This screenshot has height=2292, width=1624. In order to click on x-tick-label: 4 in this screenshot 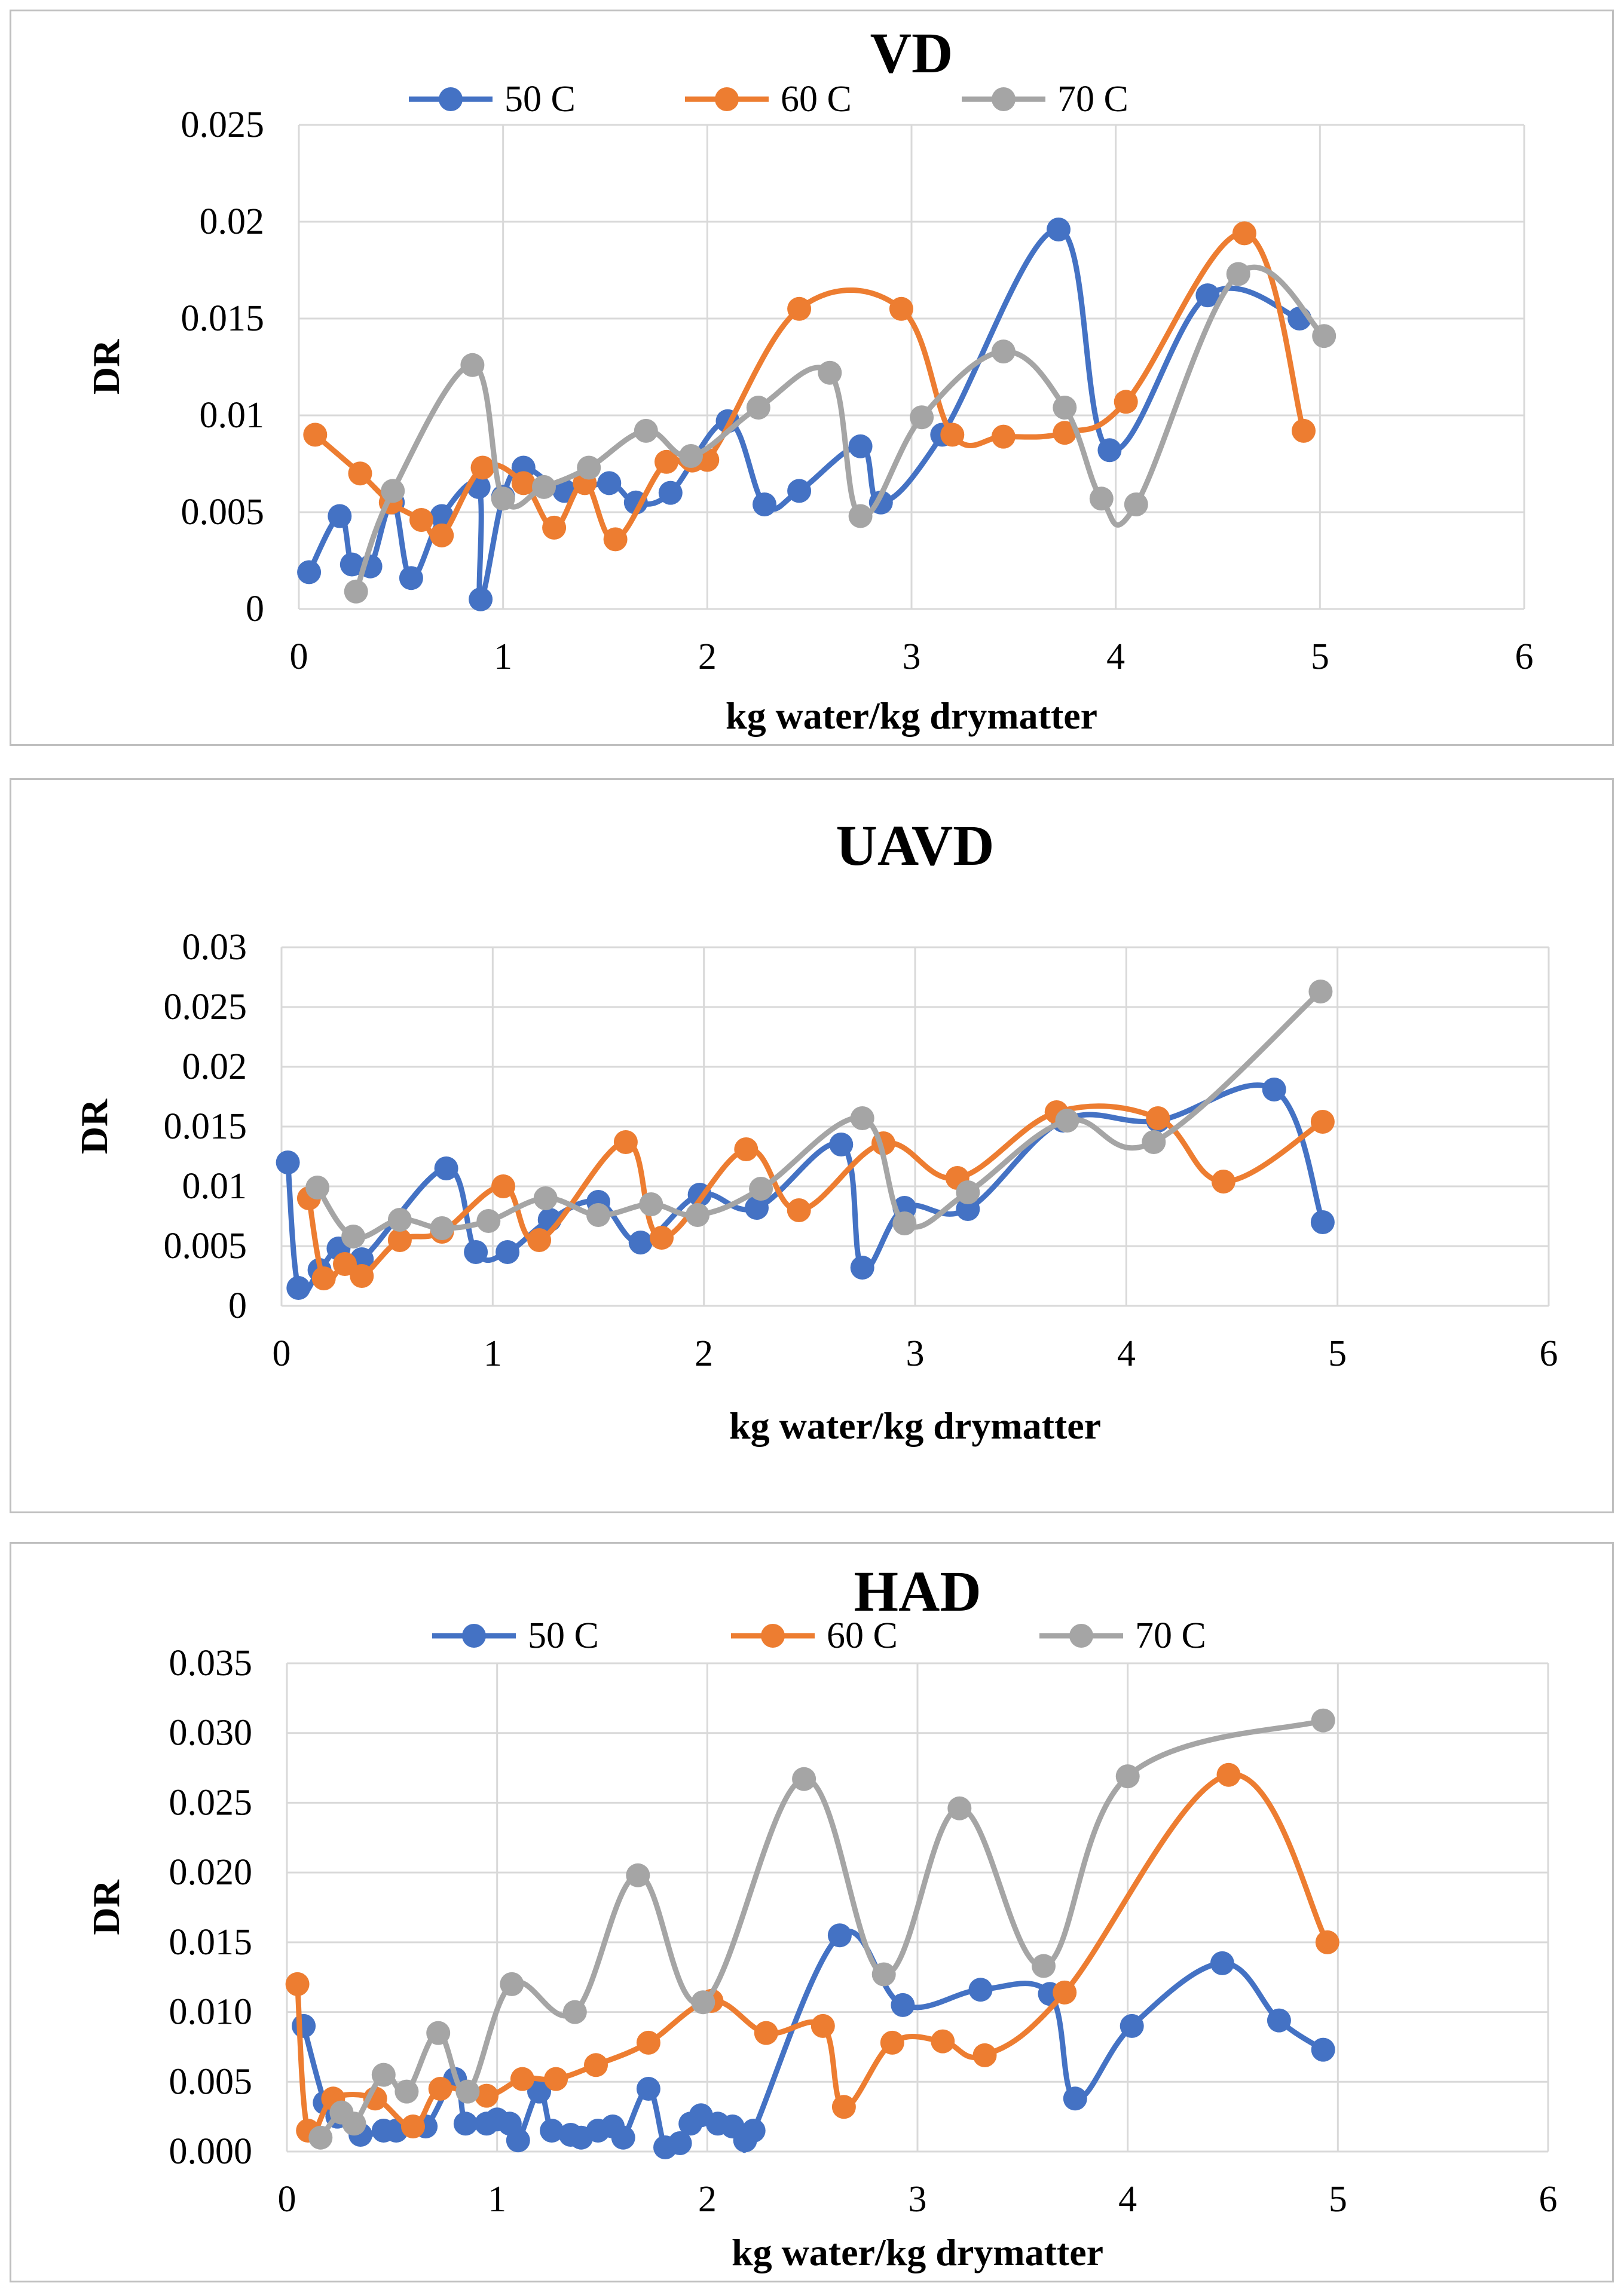, I will do `click(1115, 657)`.